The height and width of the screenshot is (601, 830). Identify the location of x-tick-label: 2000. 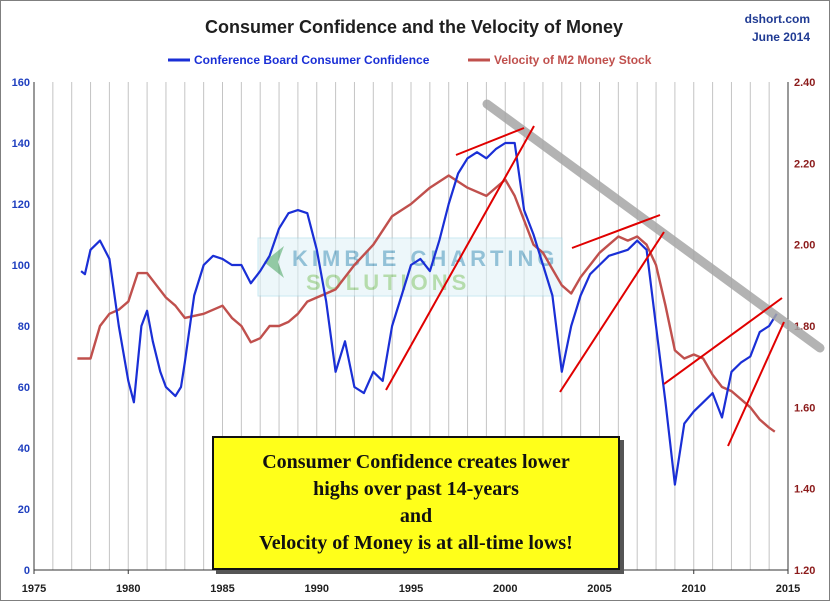
(505, 589).